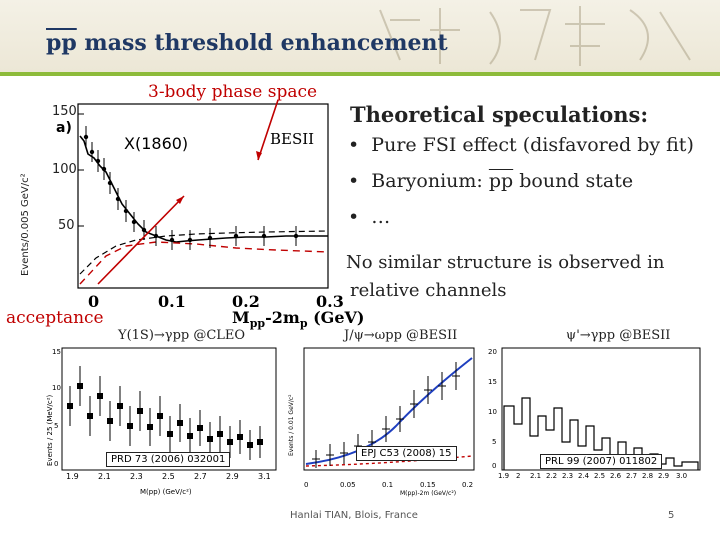  Describe the element at coordinates (601, 461) in the screenshot. I see `subplot-3-ref: PRL 99 (2007) 011802` at that location.